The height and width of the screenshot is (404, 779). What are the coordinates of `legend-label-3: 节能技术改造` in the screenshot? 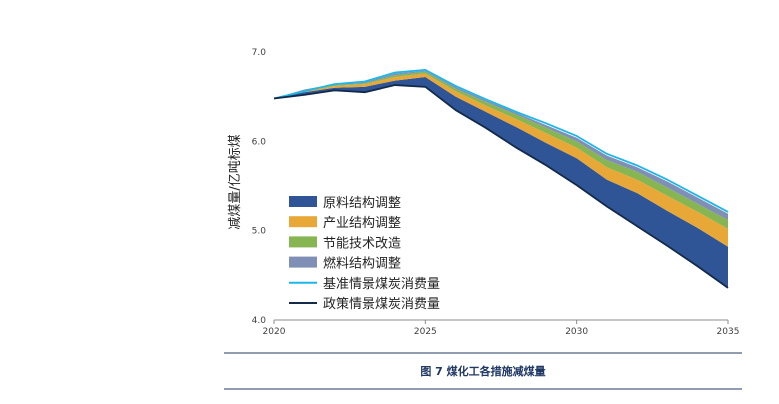 It's located at (362, 243).